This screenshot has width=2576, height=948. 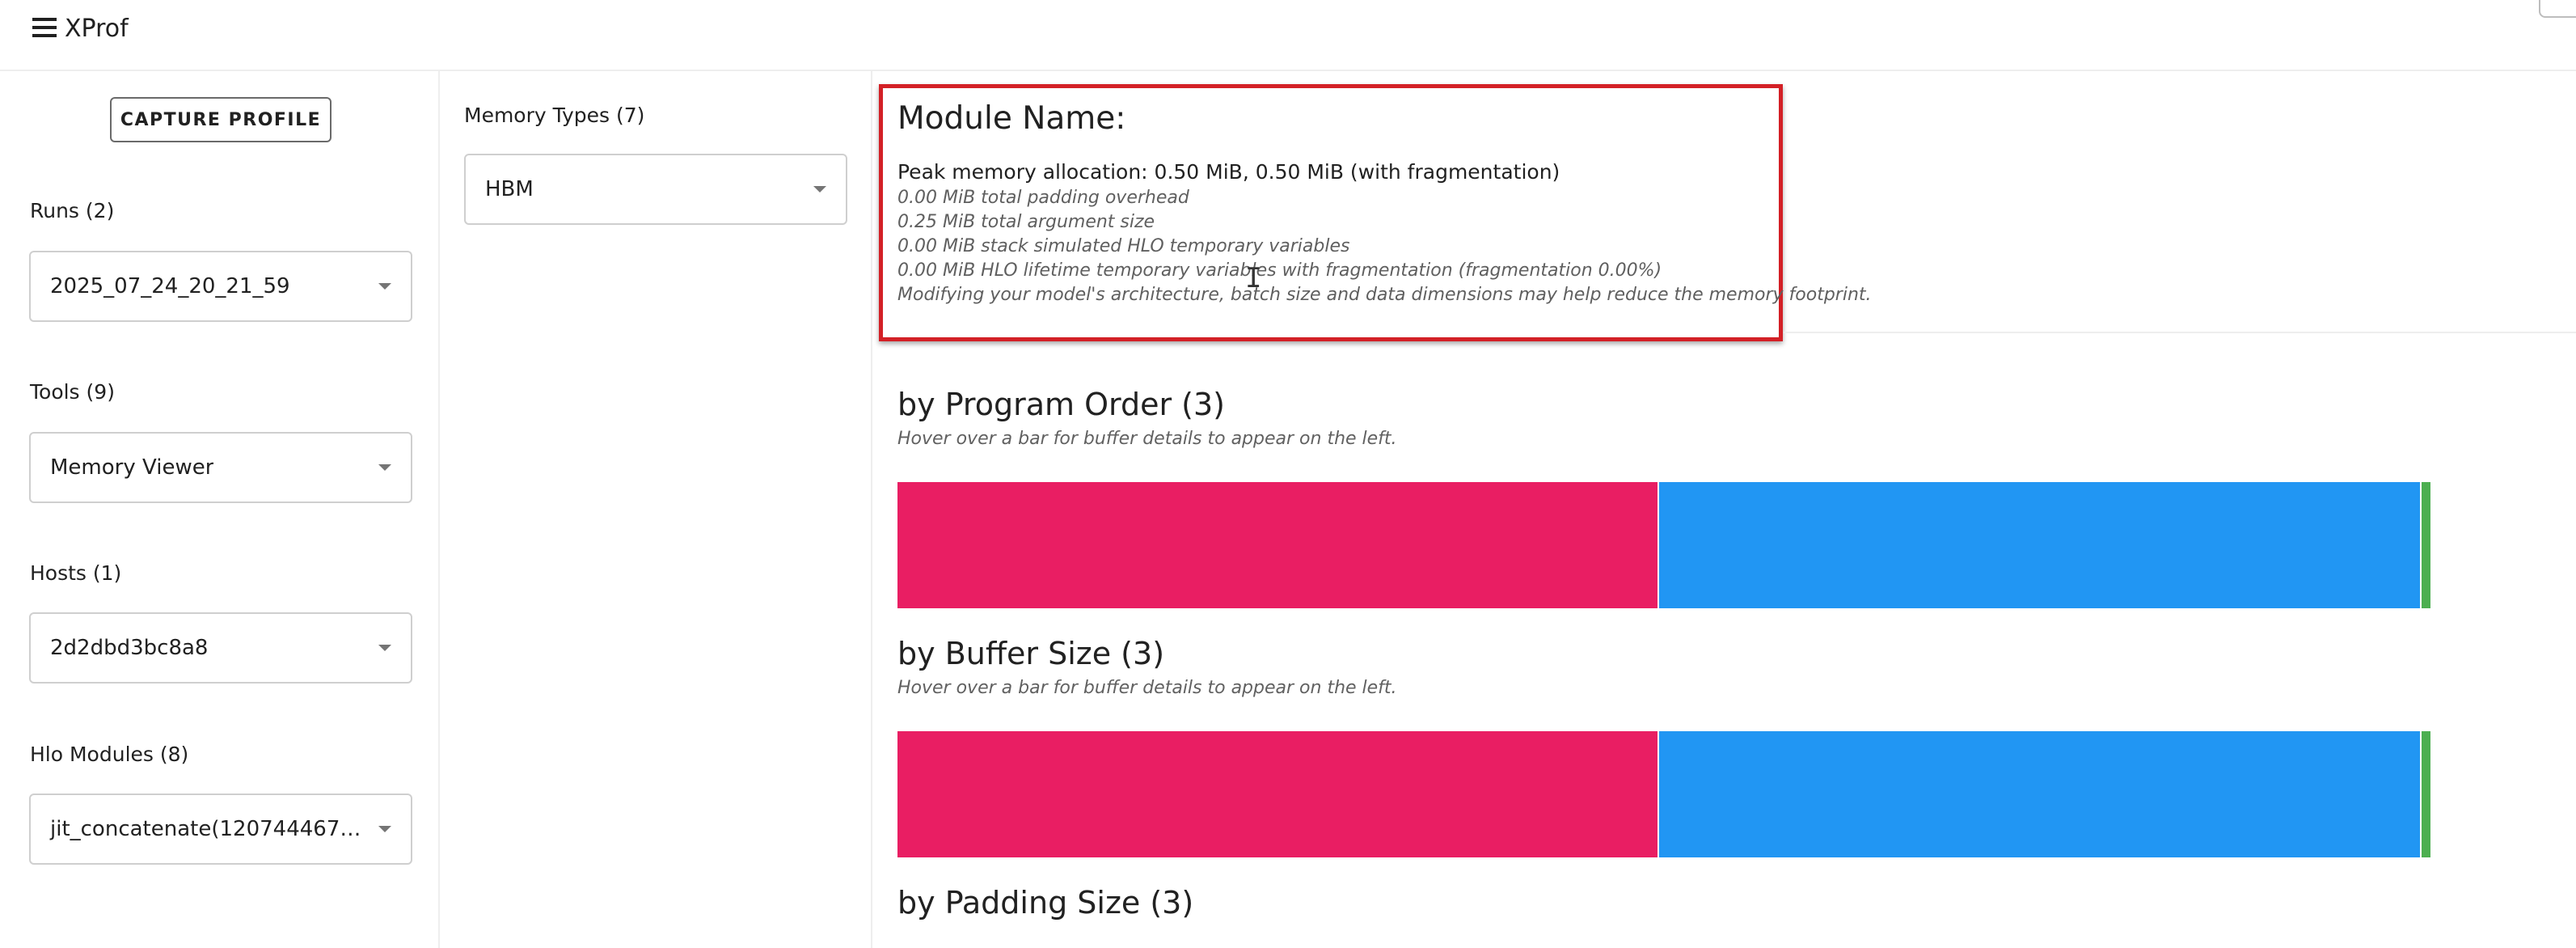 What do you see at coordinates (109, 754) in the screenshot?
I see `hlo-modules-label: Hlo Modules (8)` at bounding box center [109, 754].